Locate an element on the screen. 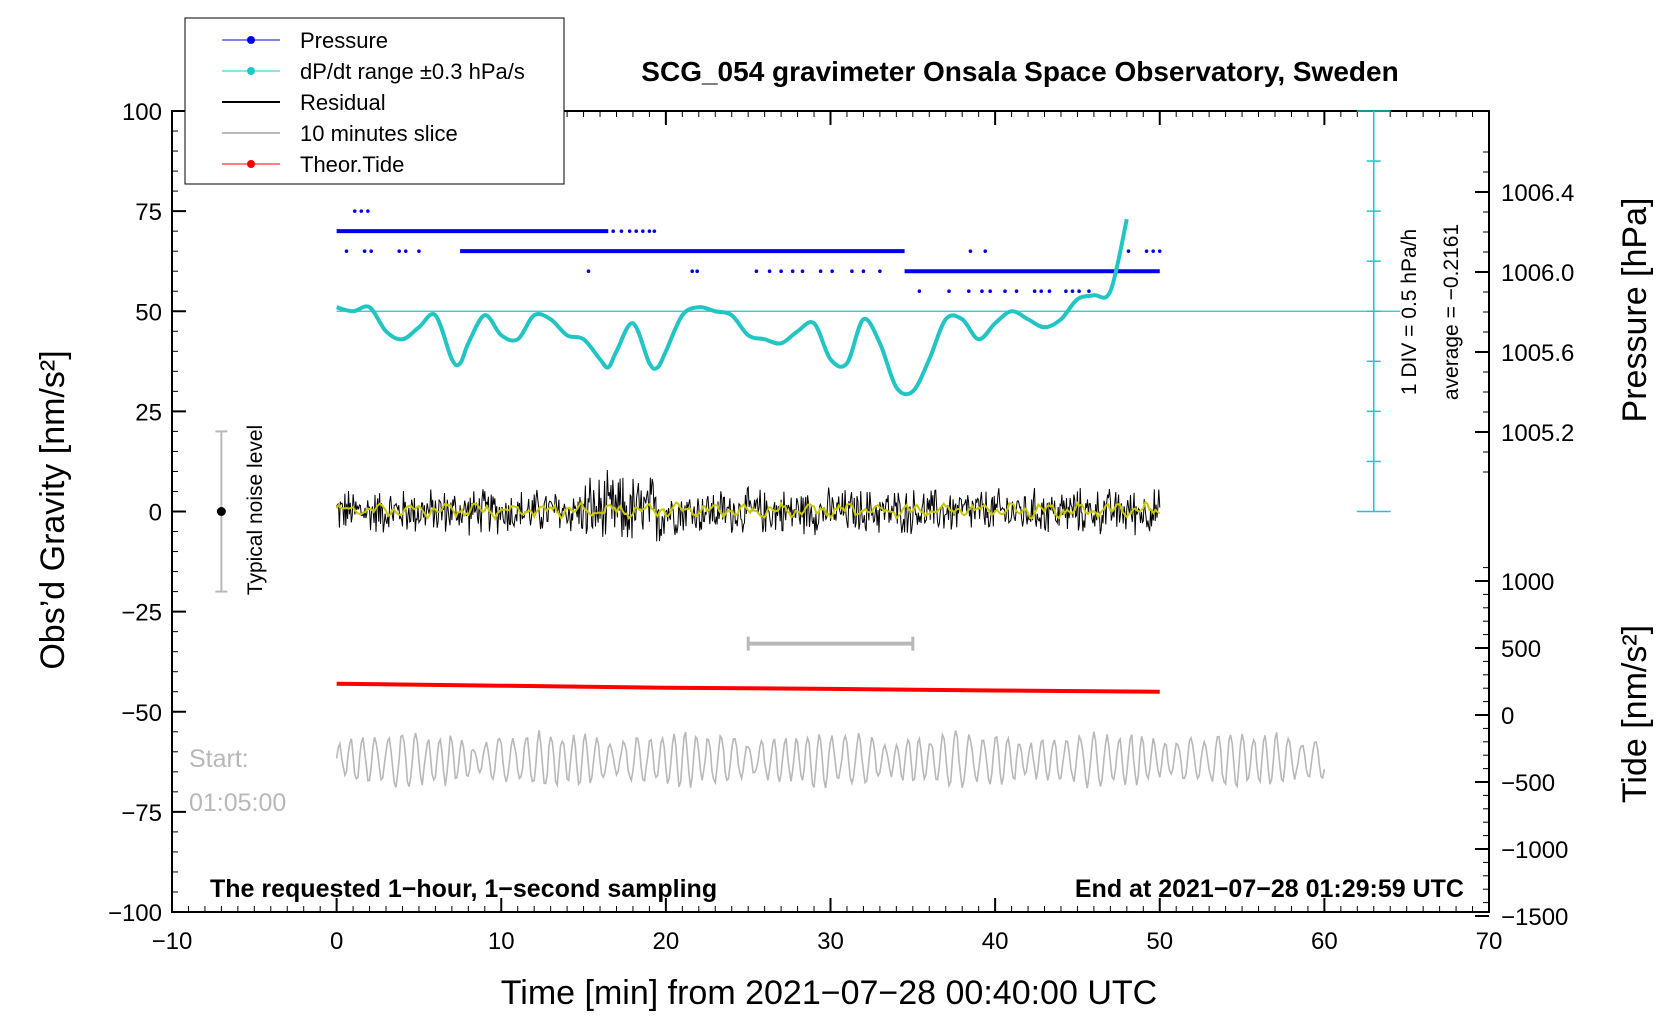 The image size is (1676, 1020). residual-series-line is located at coordinates (748, 505).